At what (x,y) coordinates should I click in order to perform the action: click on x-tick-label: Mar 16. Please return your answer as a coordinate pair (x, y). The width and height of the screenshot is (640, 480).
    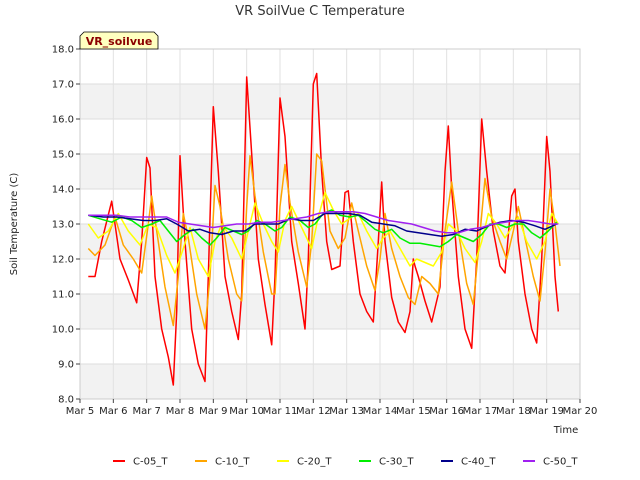
    Looking at the image, I should click on (446, 411).